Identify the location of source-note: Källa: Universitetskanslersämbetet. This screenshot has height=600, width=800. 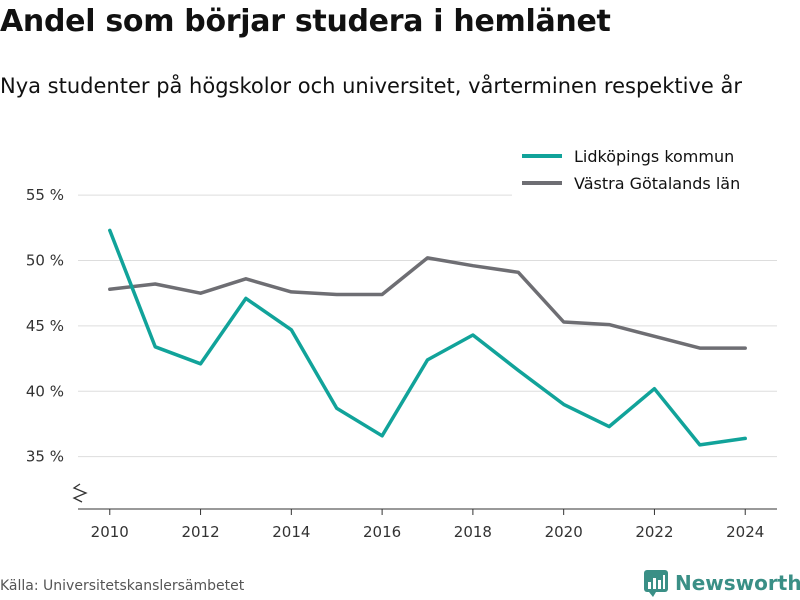
(122, 586).